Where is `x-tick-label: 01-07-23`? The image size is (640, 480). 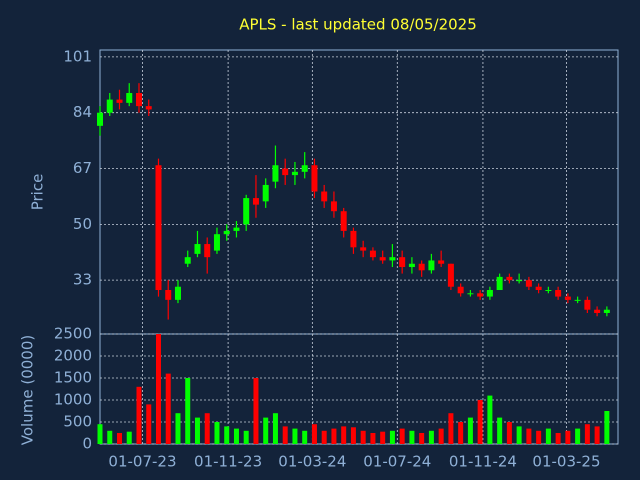 x-tick-label: 01-07-23 is located at coordinates (142, 462).